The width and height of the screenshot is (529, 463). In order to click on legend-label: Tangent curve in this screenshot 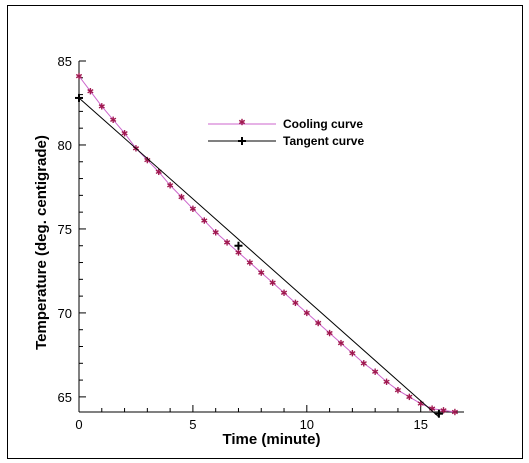, I will do `click(323, 141)`.